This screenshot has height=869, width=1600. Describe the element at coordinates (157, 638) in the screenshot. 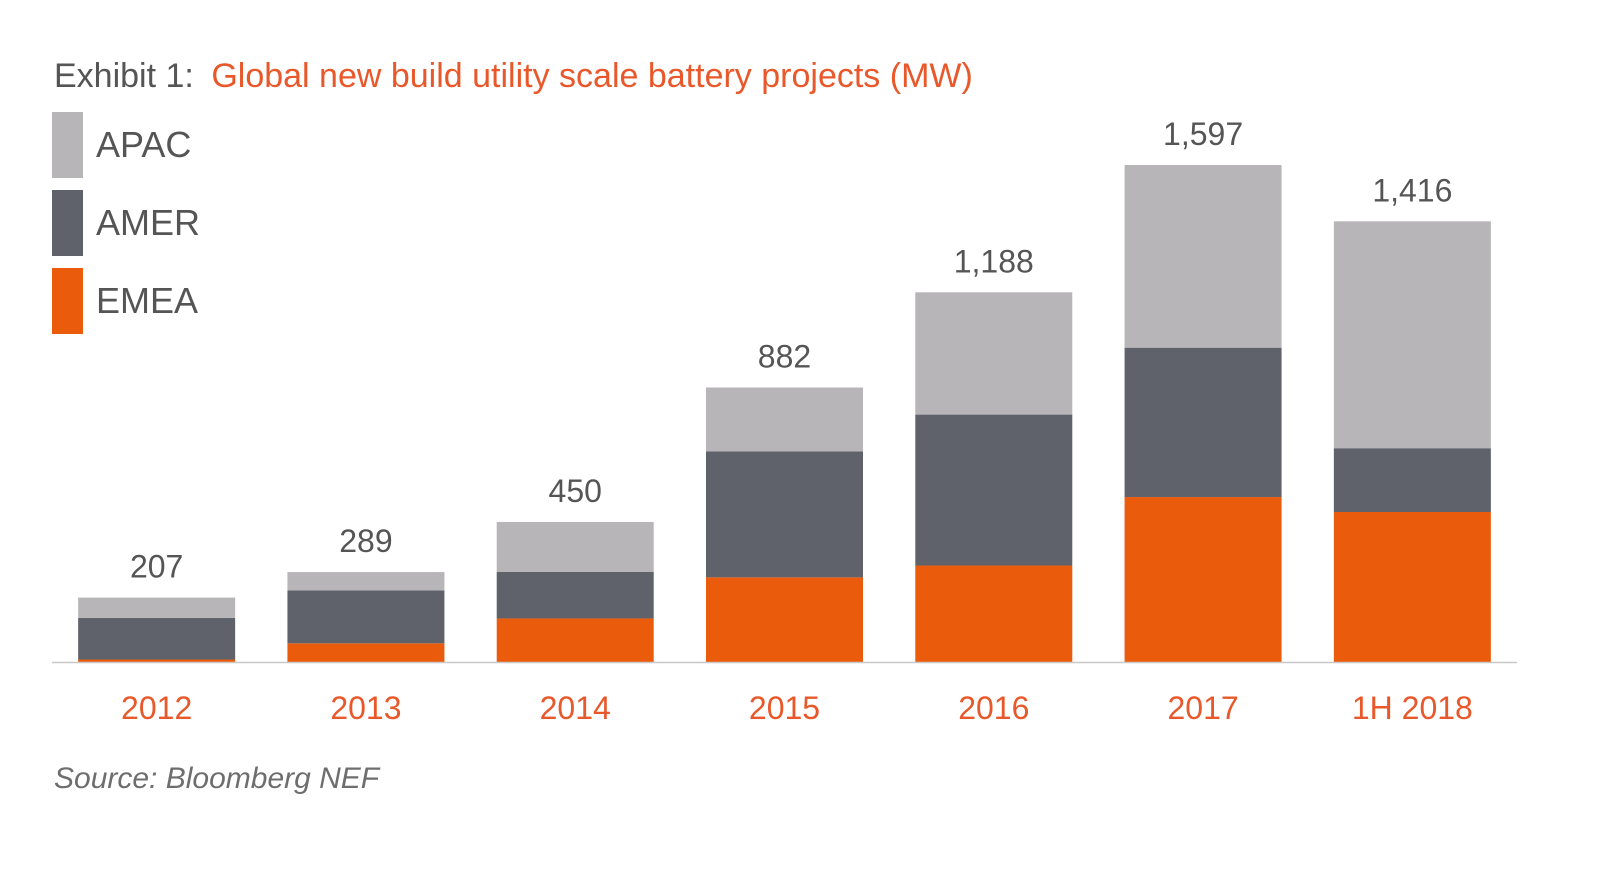

I see `bar-amer-2012` at that location.